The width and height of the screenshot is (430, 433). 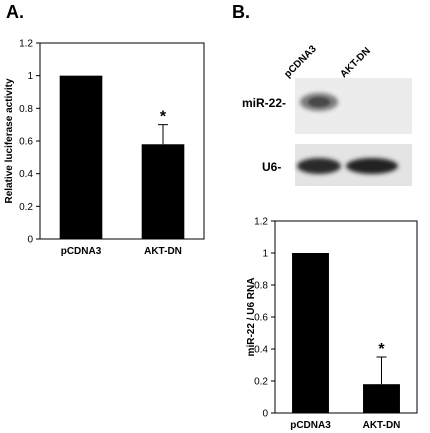 What do you see at coordinates (26, 109) in the screenshot?
I see `chart-a-ytick-label: 0.8` at bounding box center [26, 109].